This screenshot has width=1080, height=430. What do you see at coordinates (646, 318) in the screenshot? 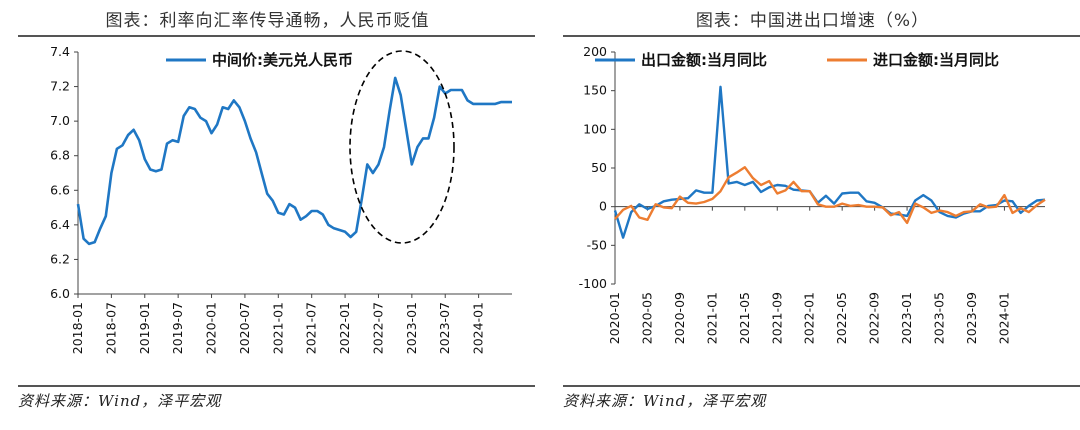
I see `x-tick-label: 2020-05` at bounding box center [646, 318].